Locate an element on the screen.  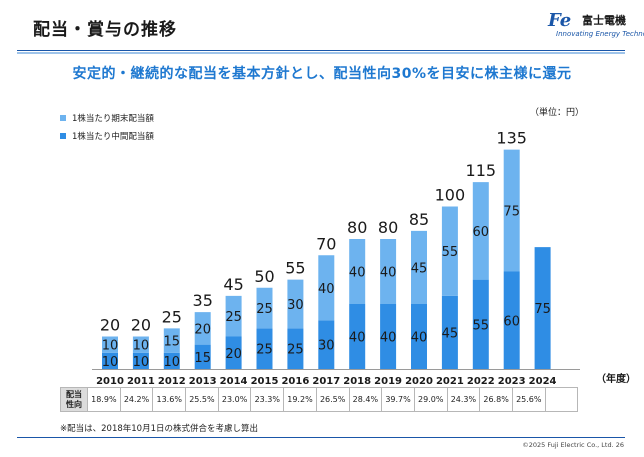
x-tick-2013: 2013 is located at coordinates (203, 381).